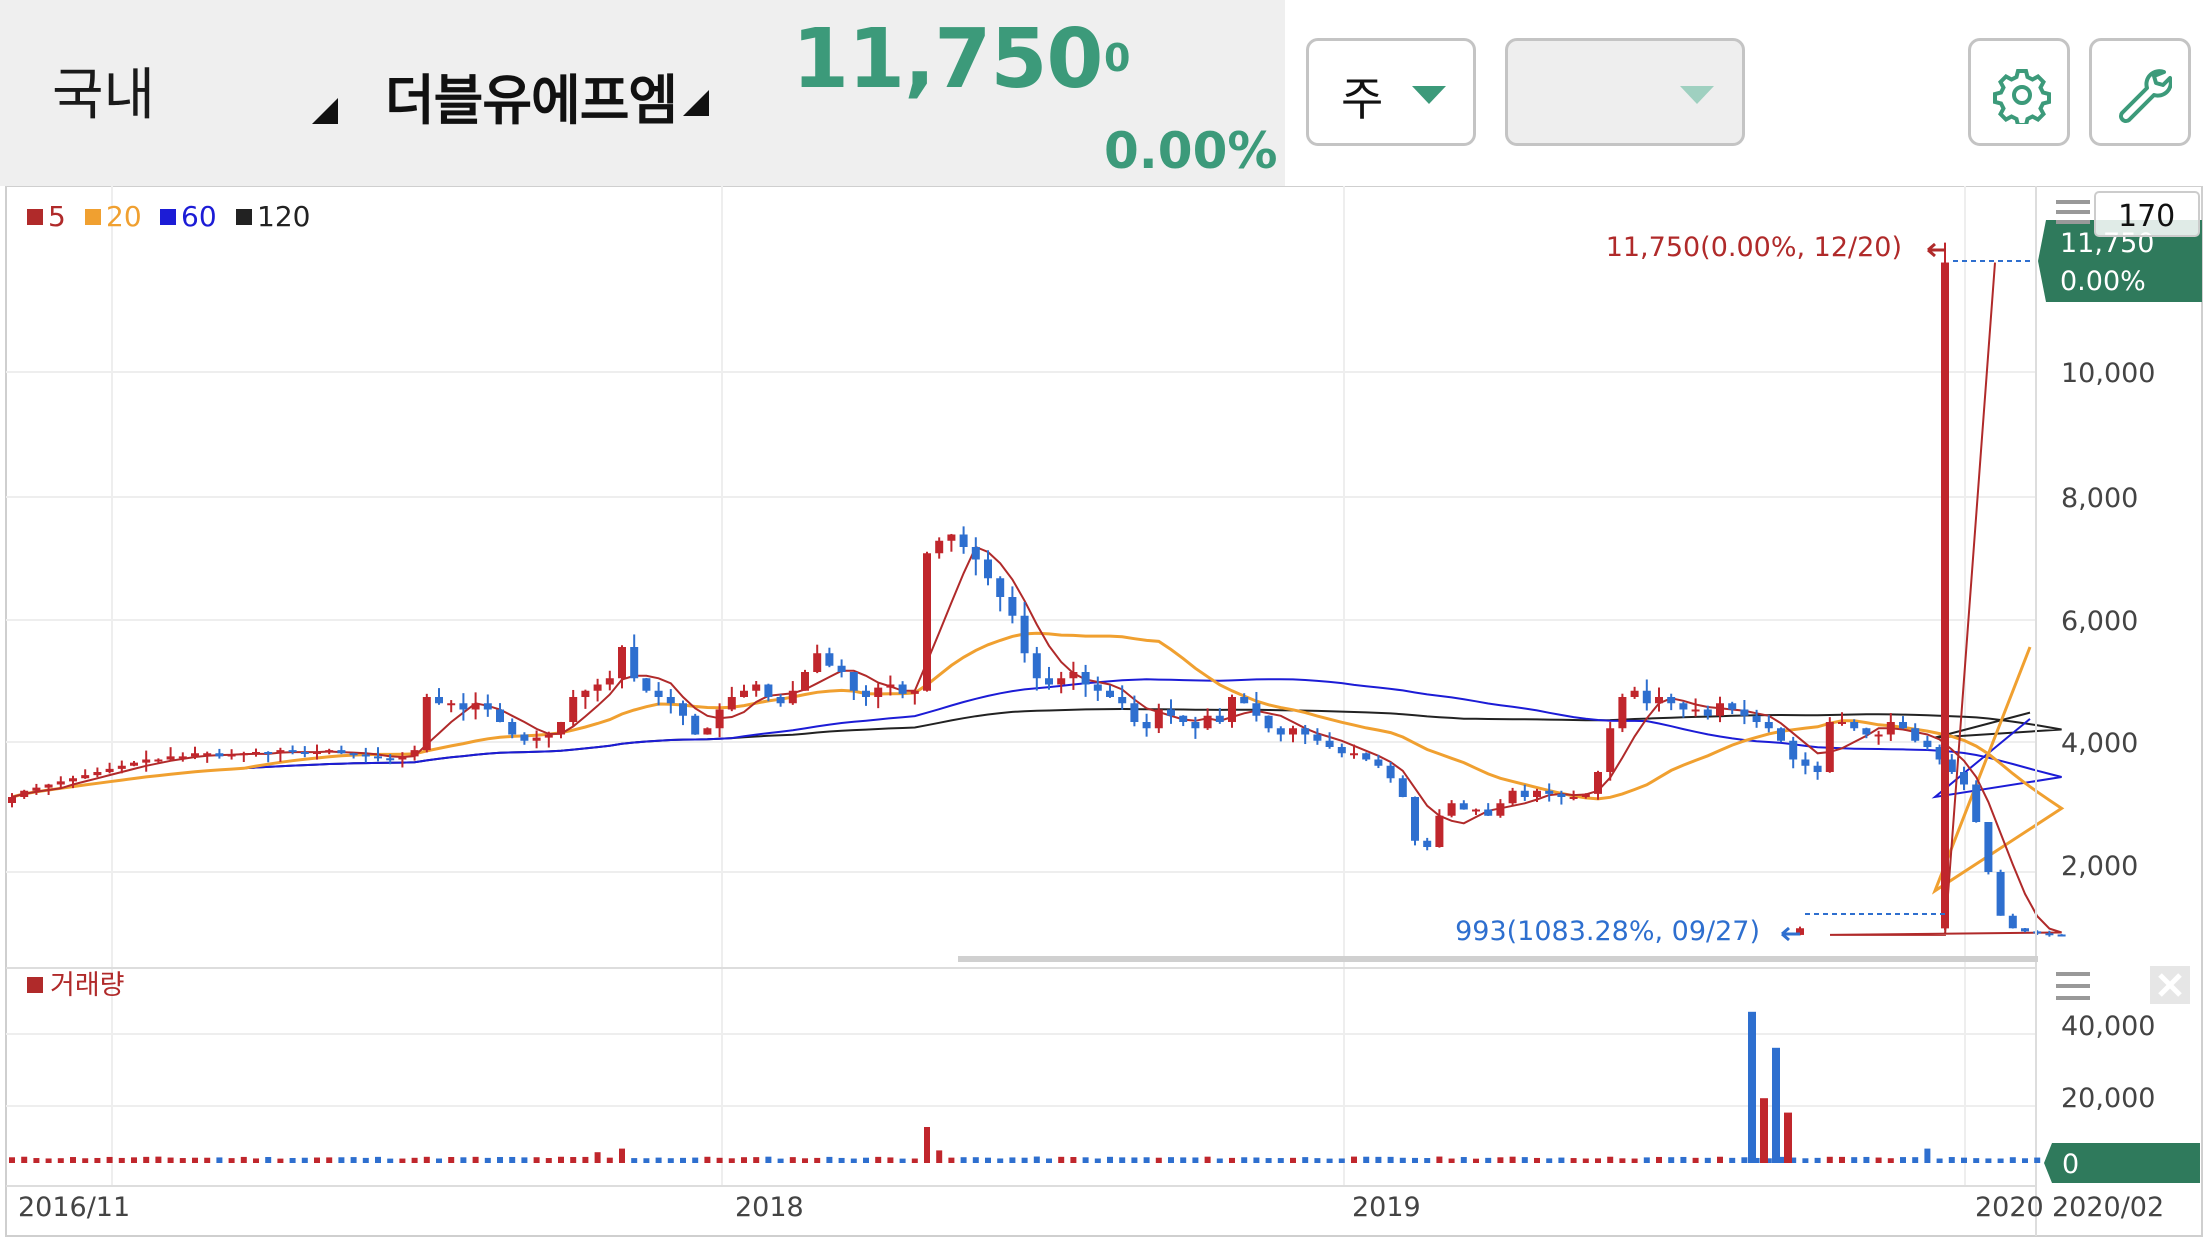  What do you see at coordinates (2147, 214) in the screenshot?
I see `scale-box` at bounding box center [2147, 214].